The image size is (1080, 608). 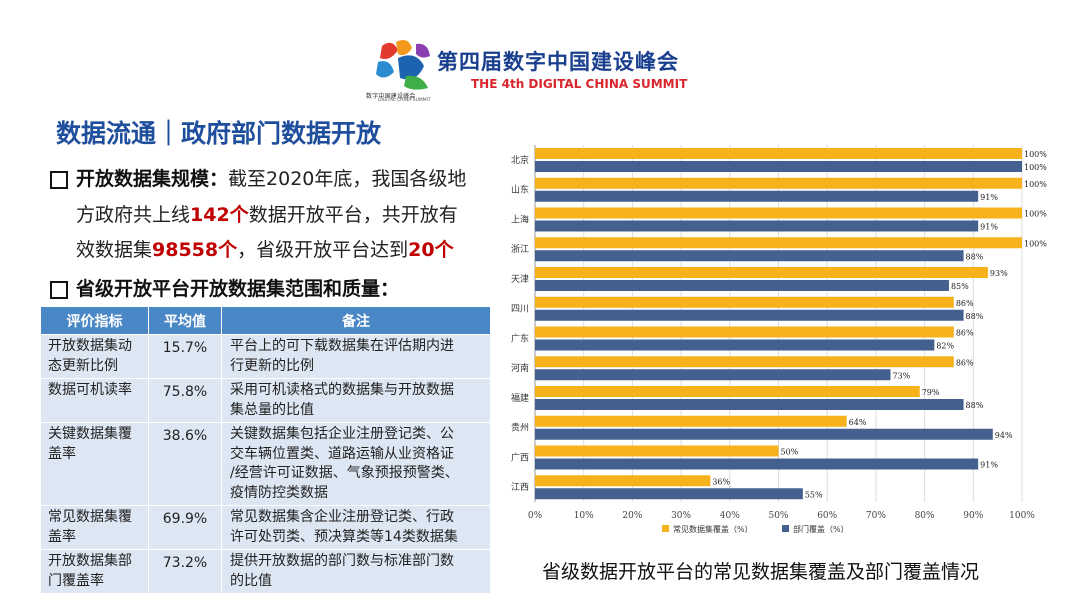 I want to click on y-category-label: 天津, so click(x=520, y=279).